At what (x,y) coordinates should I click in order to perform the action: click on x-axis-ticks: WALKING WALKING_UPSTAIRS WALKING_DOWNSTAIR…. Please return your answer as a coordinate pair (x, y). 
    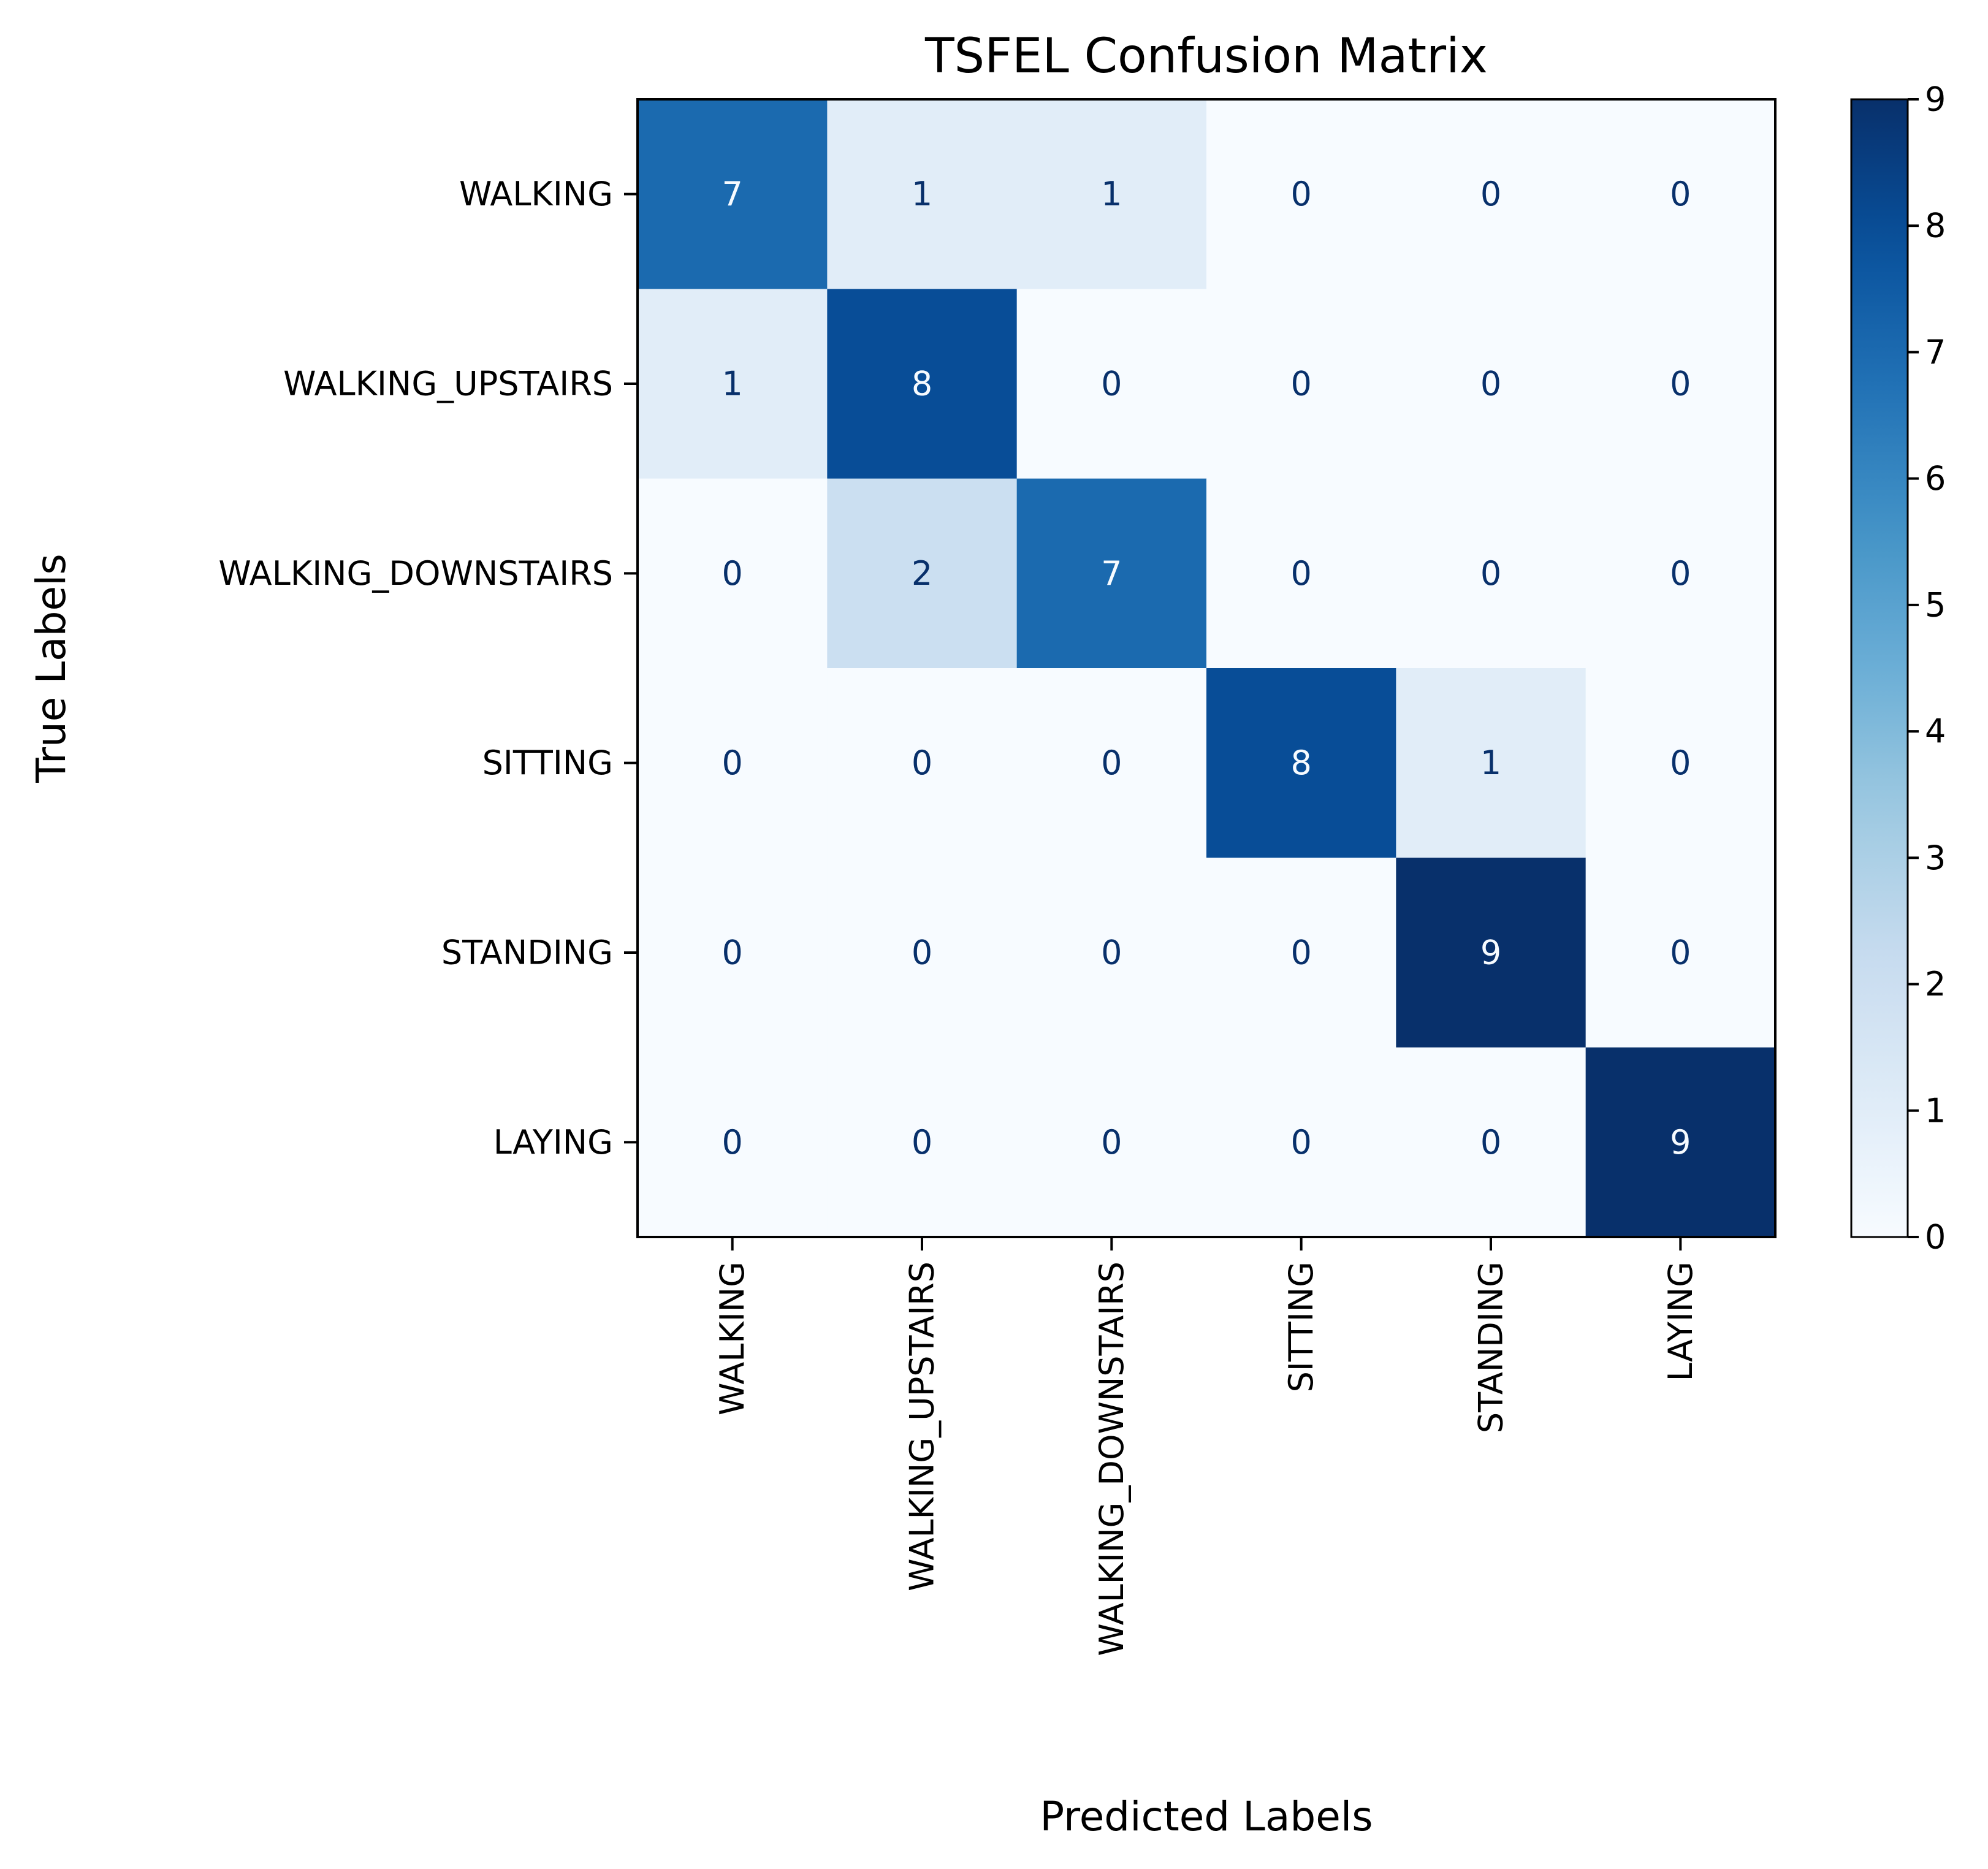
    Looking at the image, I should click on (1206, 1446).